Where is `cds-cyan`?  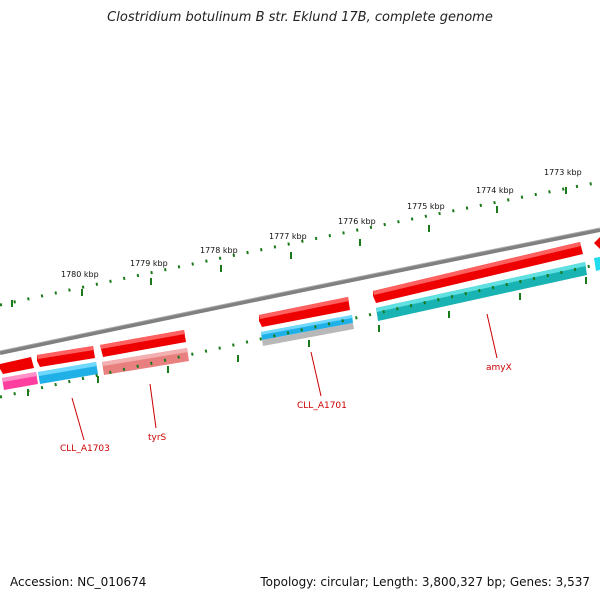
cds-cyan is located at coordinates (597, 264).